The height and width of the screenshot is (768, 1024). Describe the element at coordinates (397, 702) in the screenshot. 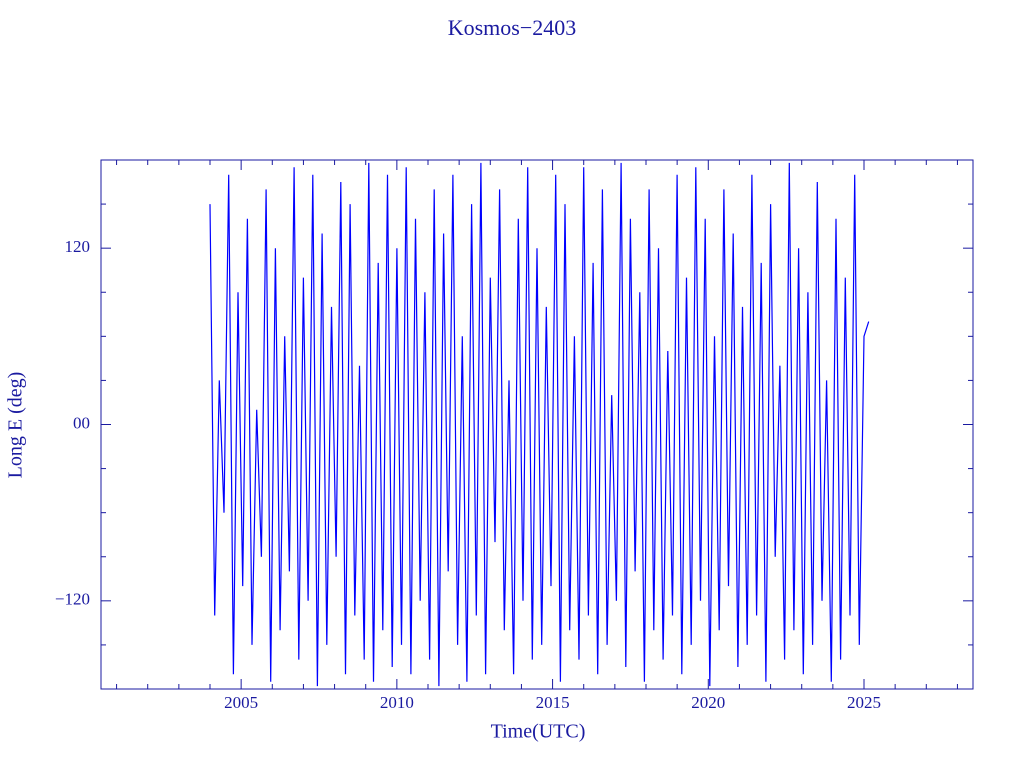

I see `x-tick-label: 2010` at that location.